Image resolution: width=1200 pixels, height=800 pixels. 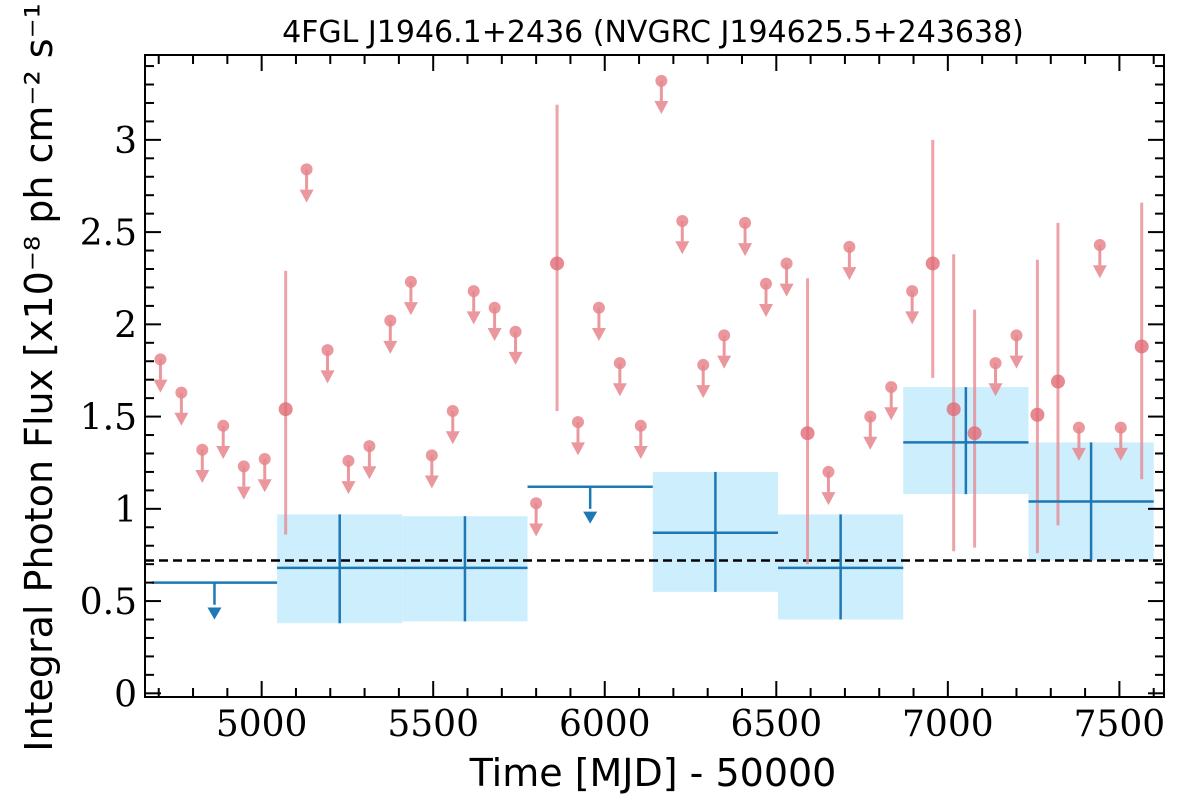 What do you see at coordinates (125, 325) in the screenshot?
I see `y-tick-label: 2` at bounding box center [125, 325].